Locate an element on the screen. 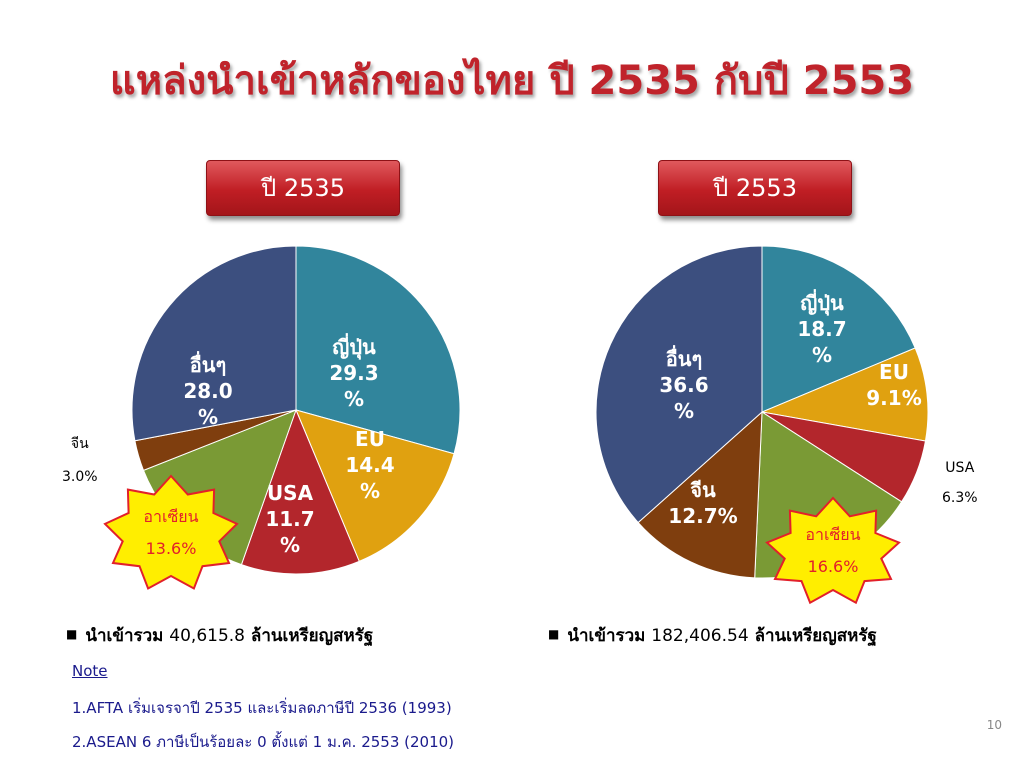 This screenshot has height=768, width=1024. pie-chart-2535: ญี่ปุ่น 29.3 % EU 14.4 % USA 11.7 % อื่นๆ 28.0% is located at coordinates (296, 410).